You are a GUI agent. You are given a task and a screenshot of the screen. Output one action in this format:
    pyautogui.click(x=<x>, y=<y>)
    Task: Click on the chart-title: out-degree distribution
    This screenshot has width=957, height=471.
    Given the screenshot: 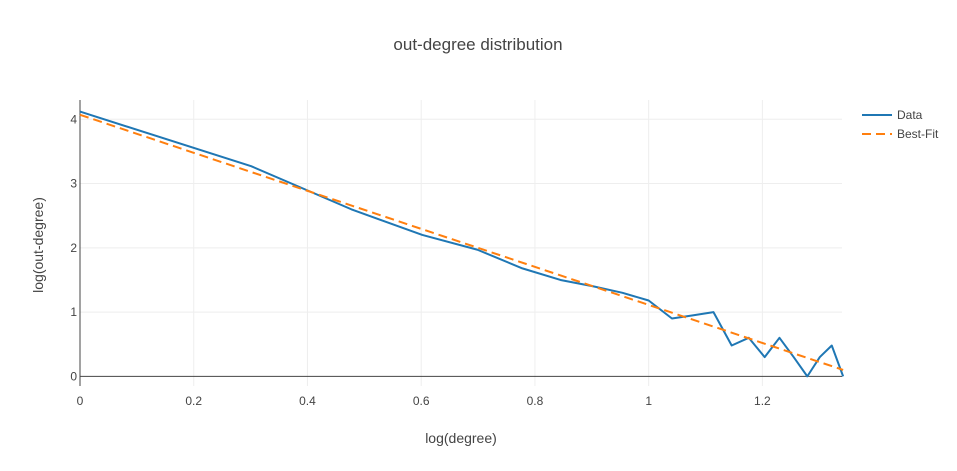 What is the action you would take?
    pyautogui.click(x=477, y=44)
    